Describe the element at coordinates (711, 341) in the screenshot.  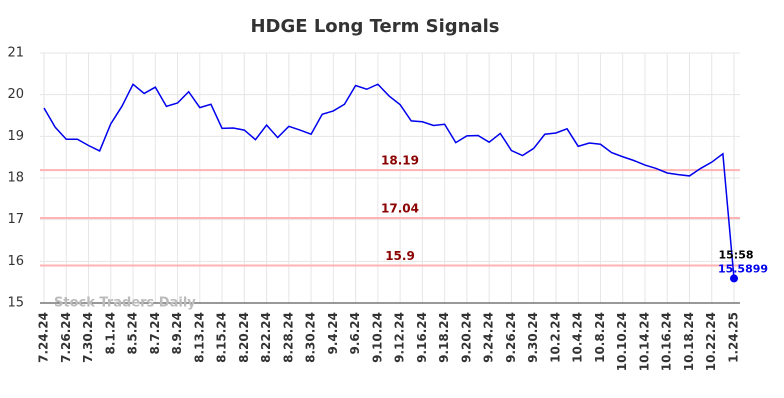
I see `x-tick-label: 10.22.24` at that location.